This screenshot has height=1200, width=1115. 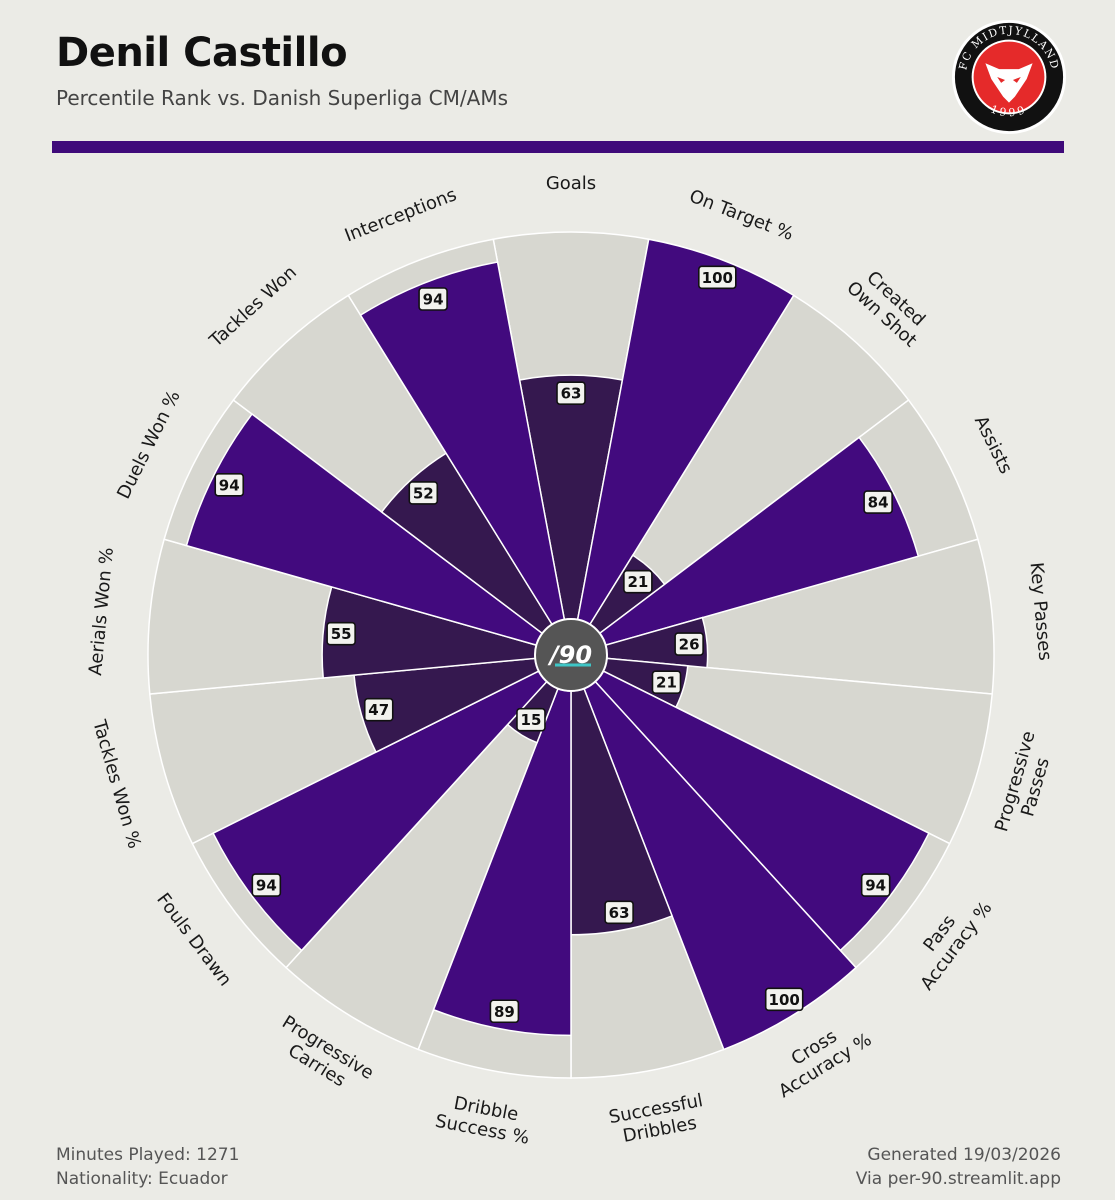 I want to click on category-label-line: Assists, so click(x=993, y=444).